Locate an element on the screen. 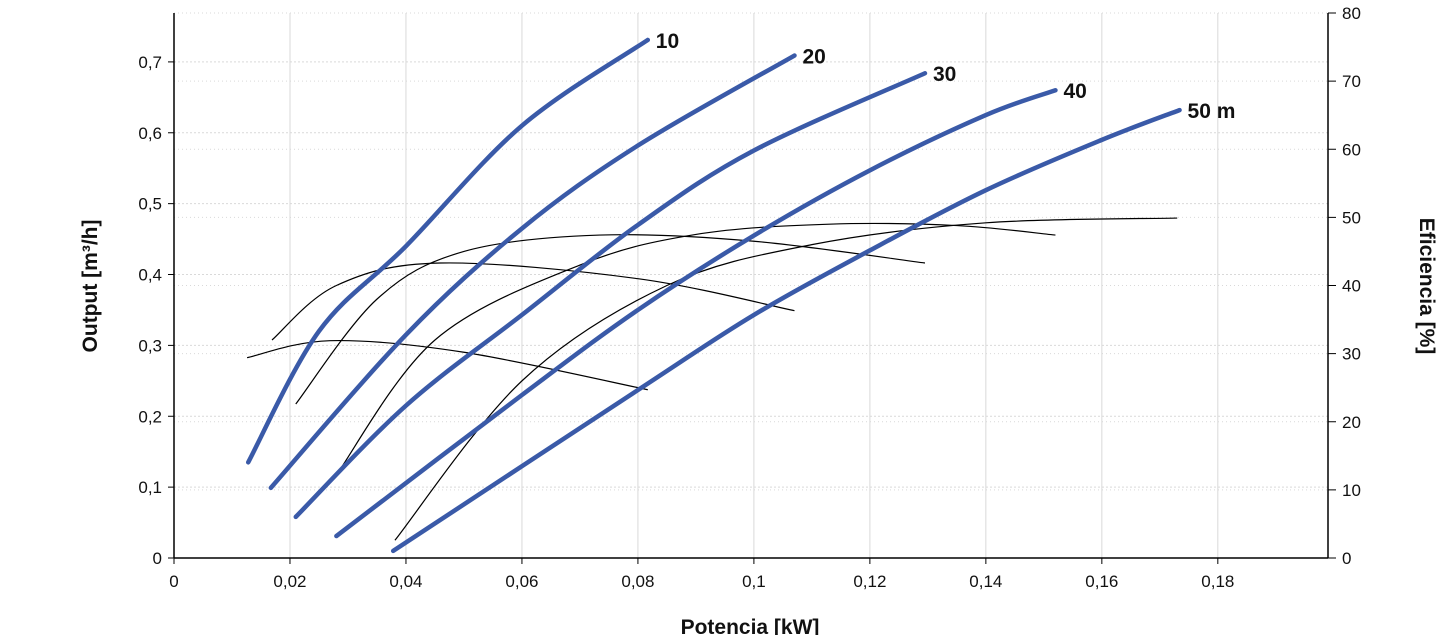 The height and width of the screenshot is (640, 1445). y2-tick-label: 10 is located at coordinates (1351, 490).